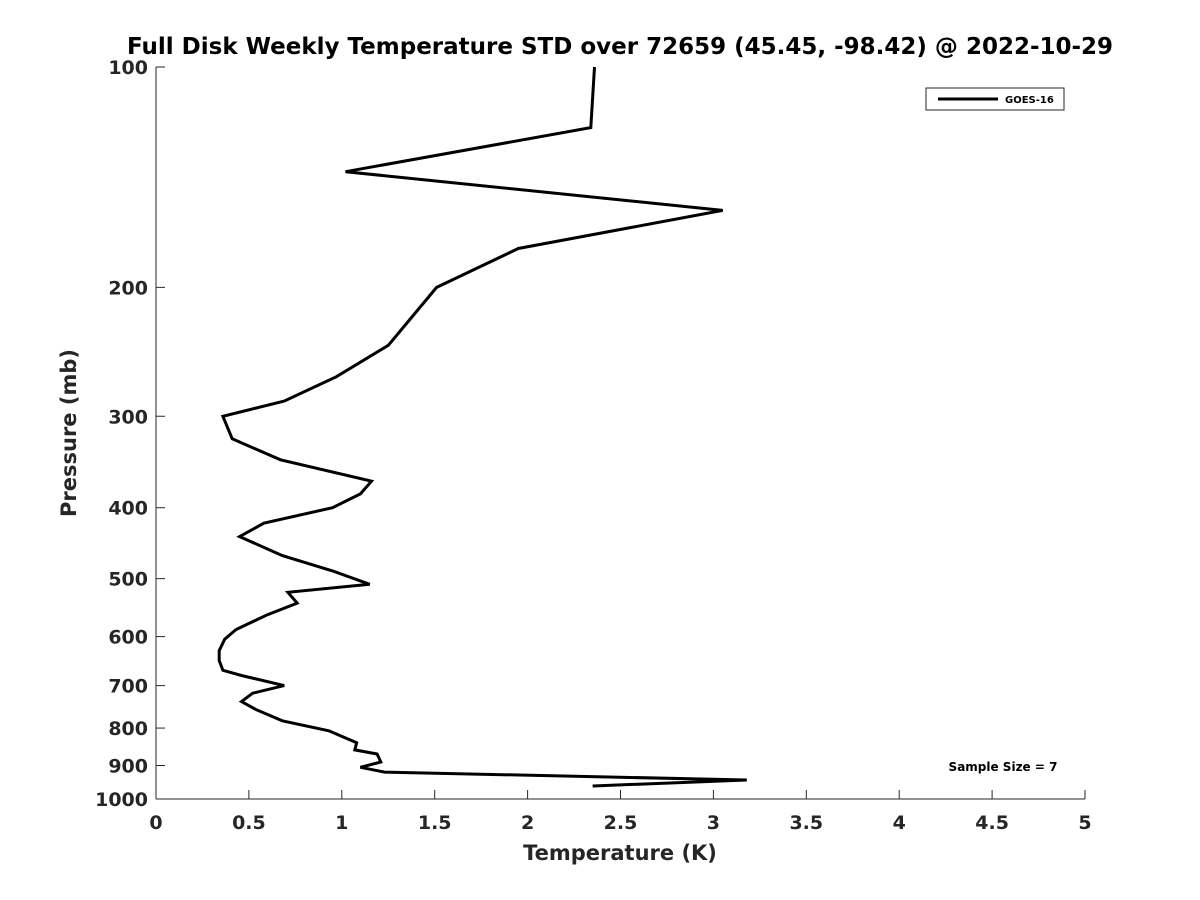 The height and width of the screenshot is (900, 1200). I want to click on x-tick-label: 3.5, so click(806, 823).